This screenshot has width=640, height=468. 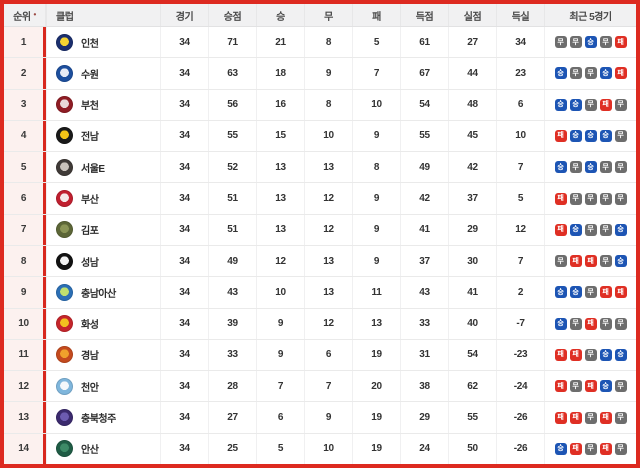 What do you see at coordinates (103, 261) in the screenshot?
I see `club-cell: 성남` at bounding box center [103, 261].